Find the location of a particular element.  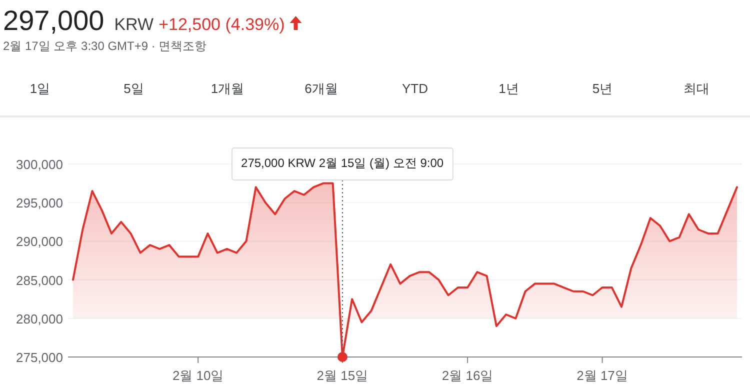

text: YTD is located at coordinates (415, 88).